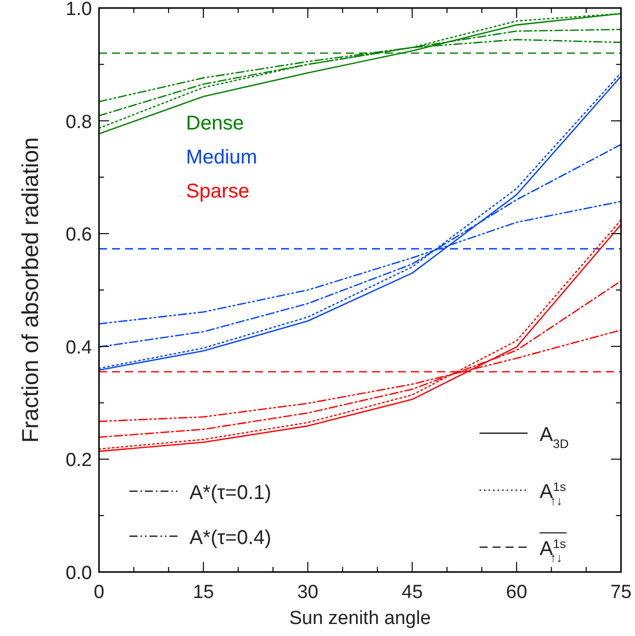 This screenshot has width=635, height=636. Describe the element at coordinates (79, 347) in the screenshot. I see `y-tick-label: 0.4` at that location.